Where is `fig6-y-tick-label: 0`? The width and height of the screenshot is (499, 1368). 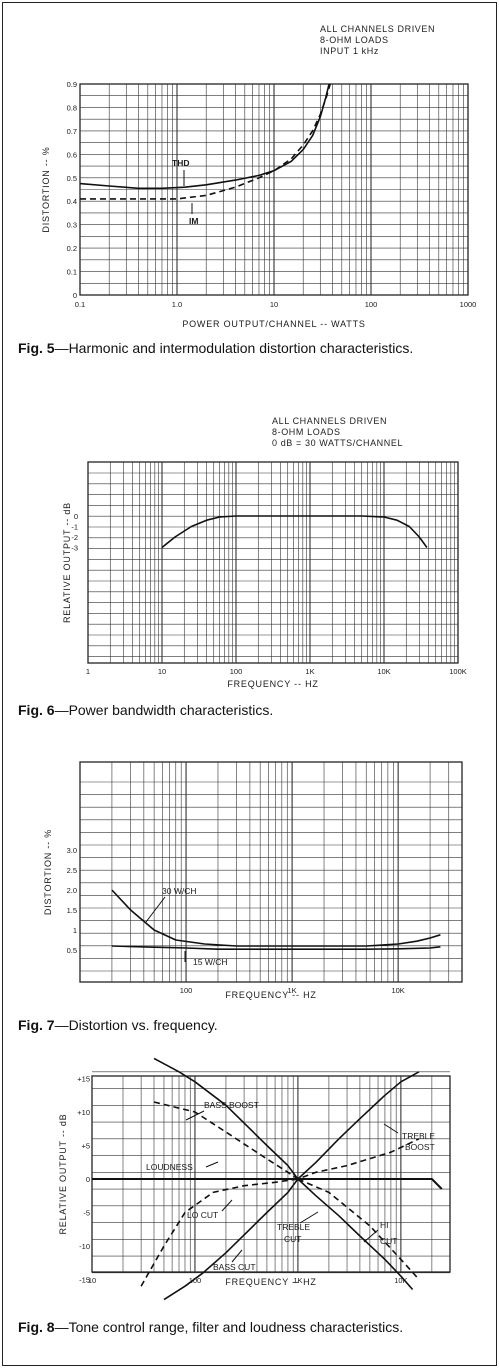
fig6-y-tick-label: 0 is located at coordinates (76, 516).